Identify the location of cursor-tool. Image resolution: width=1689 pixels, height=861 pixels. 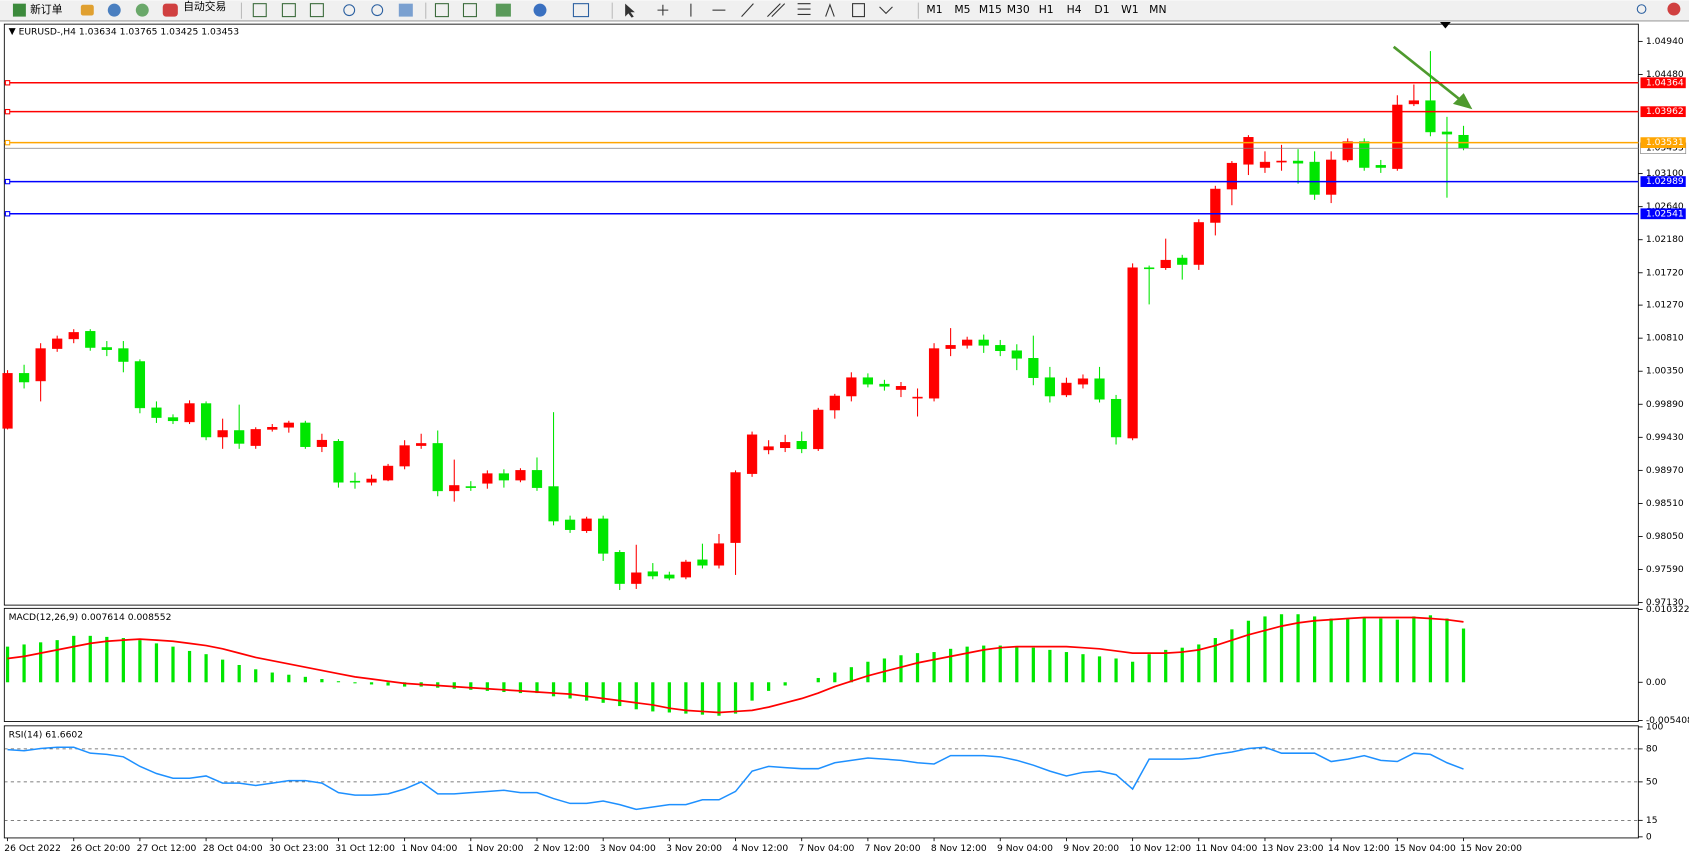
(630, 10).